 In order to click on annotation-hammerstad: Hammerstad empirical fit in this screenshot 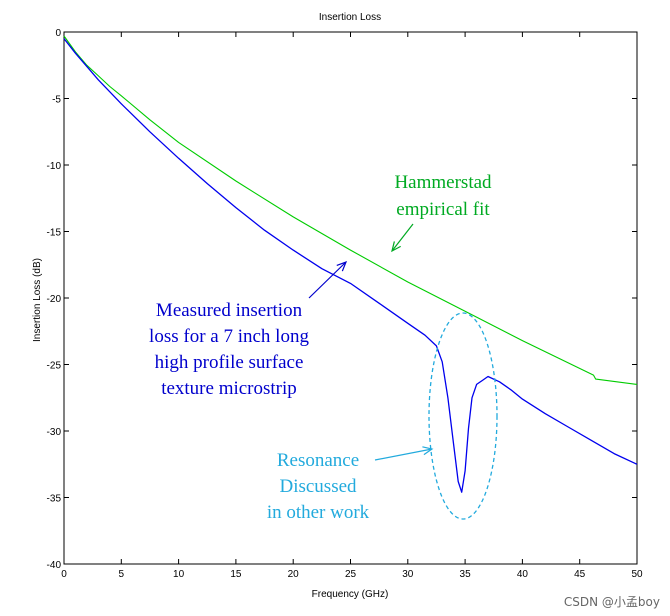, I will do `click(443, 196)`.